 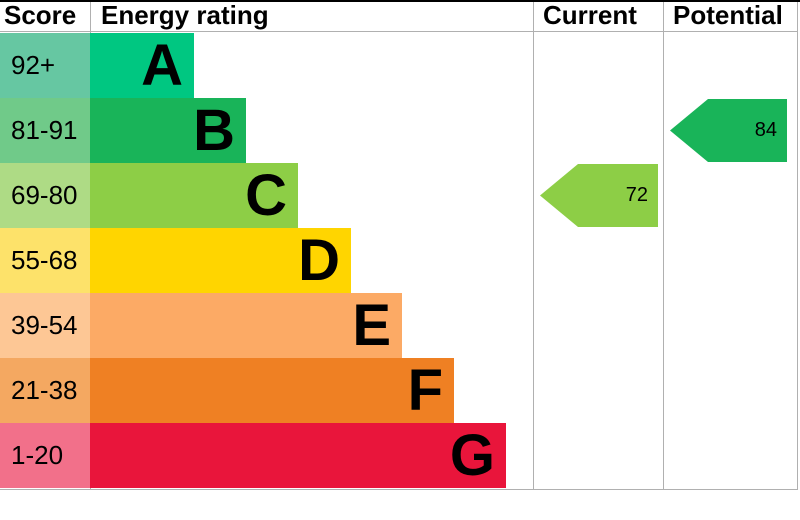 I want to click on divider-header, so click(x=399, y=31).